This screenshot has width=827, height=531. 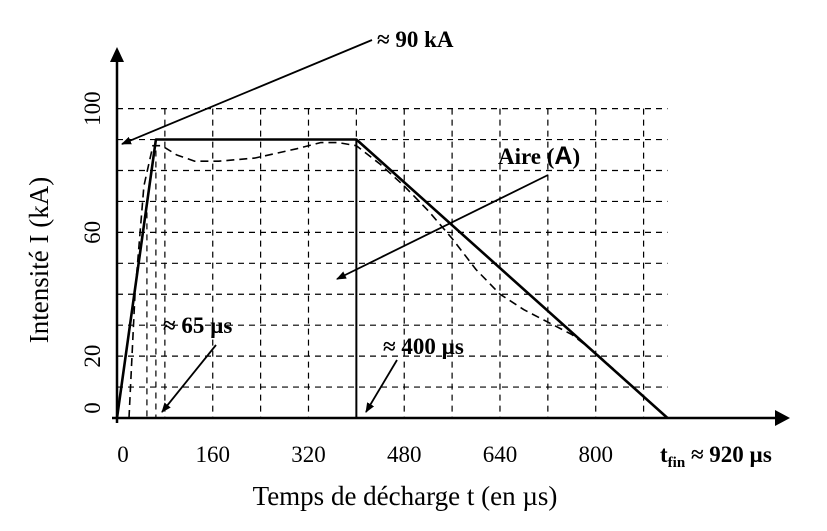 I want to click on plateau-end-arrow, so click(x=381, y=386).